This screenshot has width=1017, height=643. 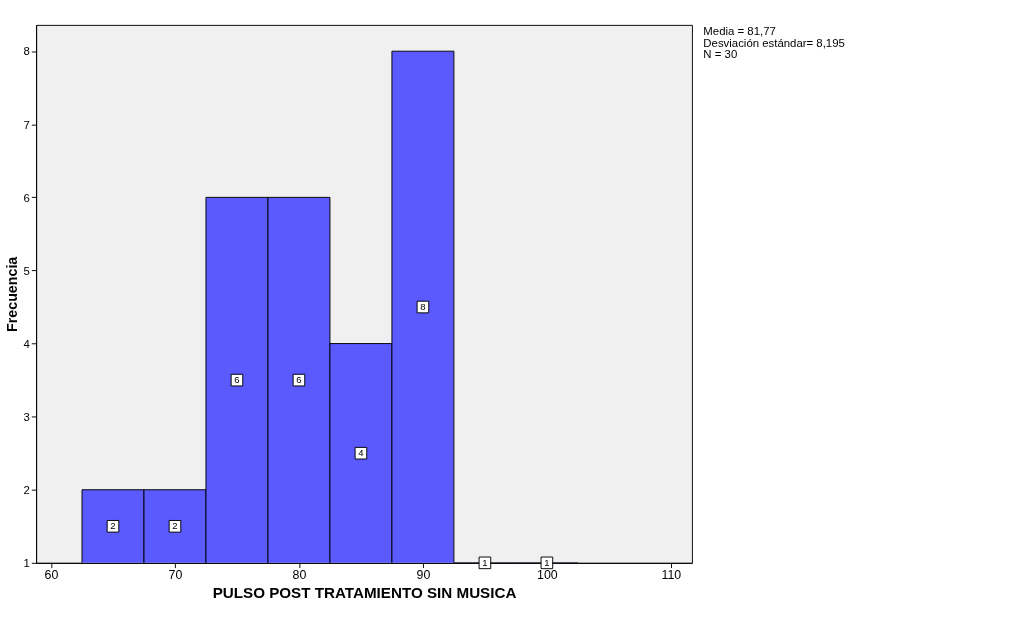 I want to click on text: Desviación estándar= 8,195, so click(x=774, y=42).